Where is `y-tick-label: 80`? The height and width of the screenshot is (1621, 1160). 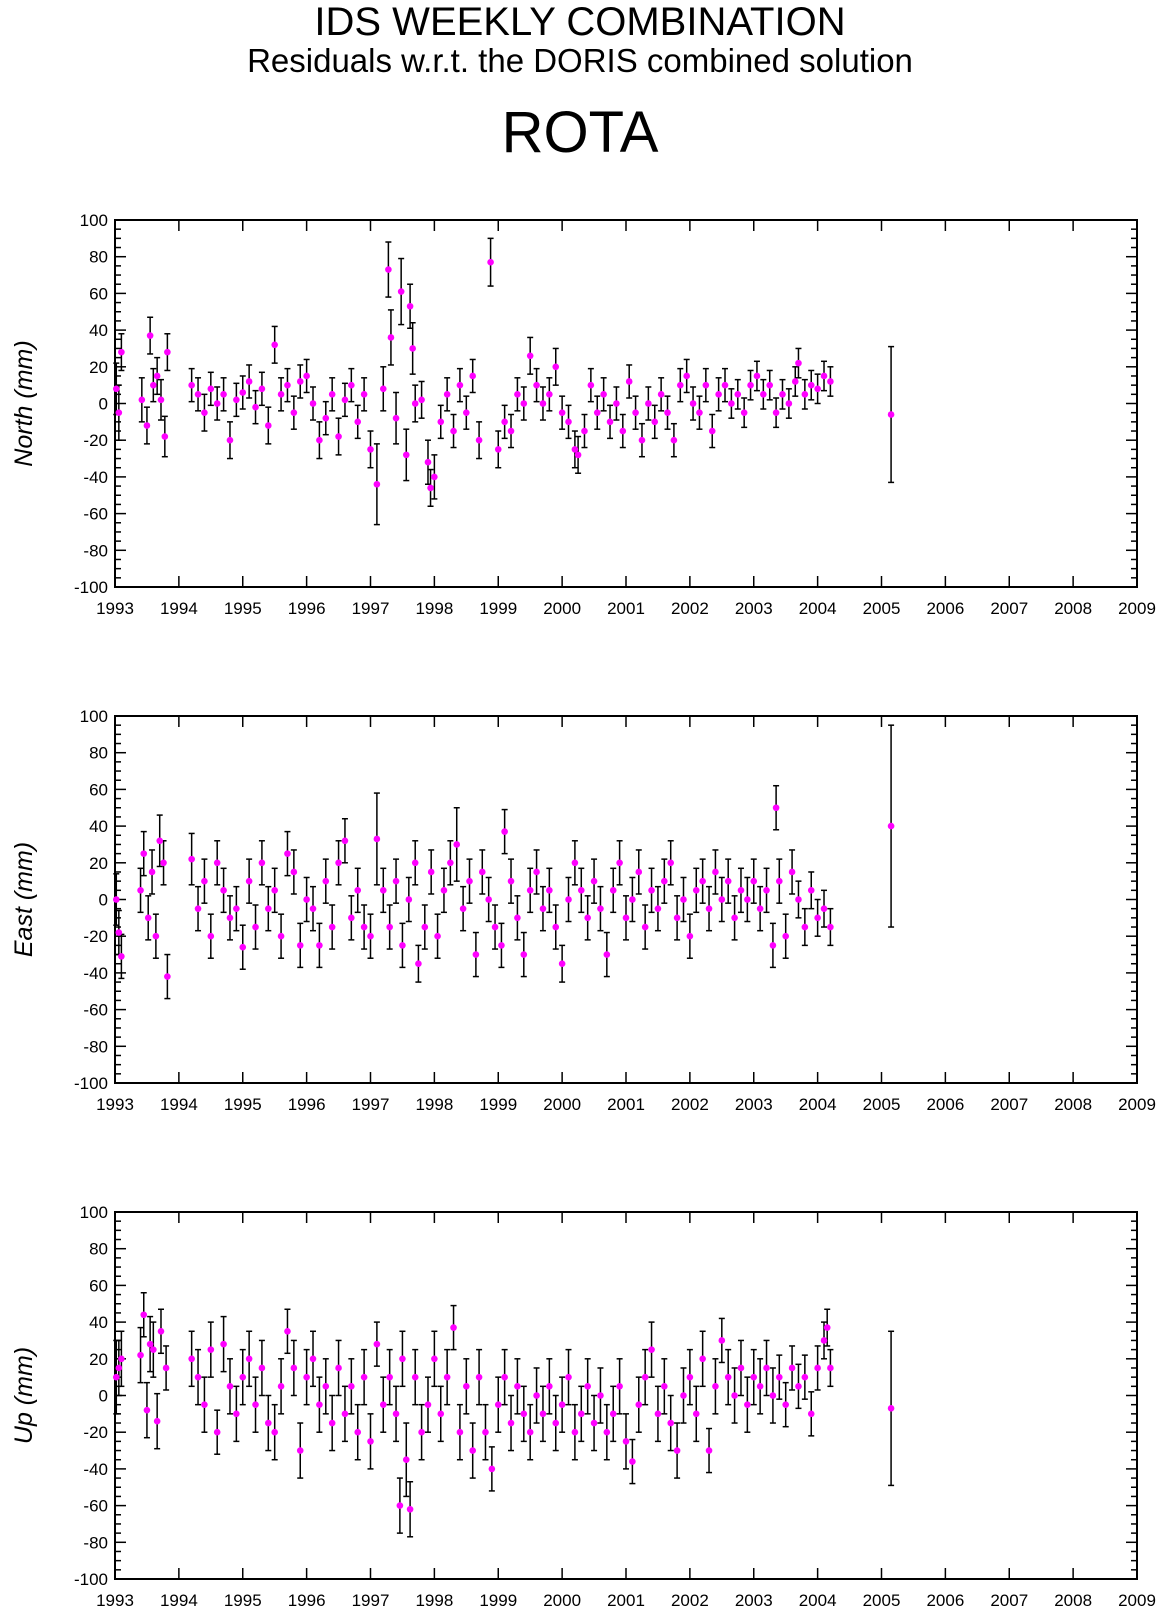 y-tick-label: 80 is located at coordinates (98, 1249).